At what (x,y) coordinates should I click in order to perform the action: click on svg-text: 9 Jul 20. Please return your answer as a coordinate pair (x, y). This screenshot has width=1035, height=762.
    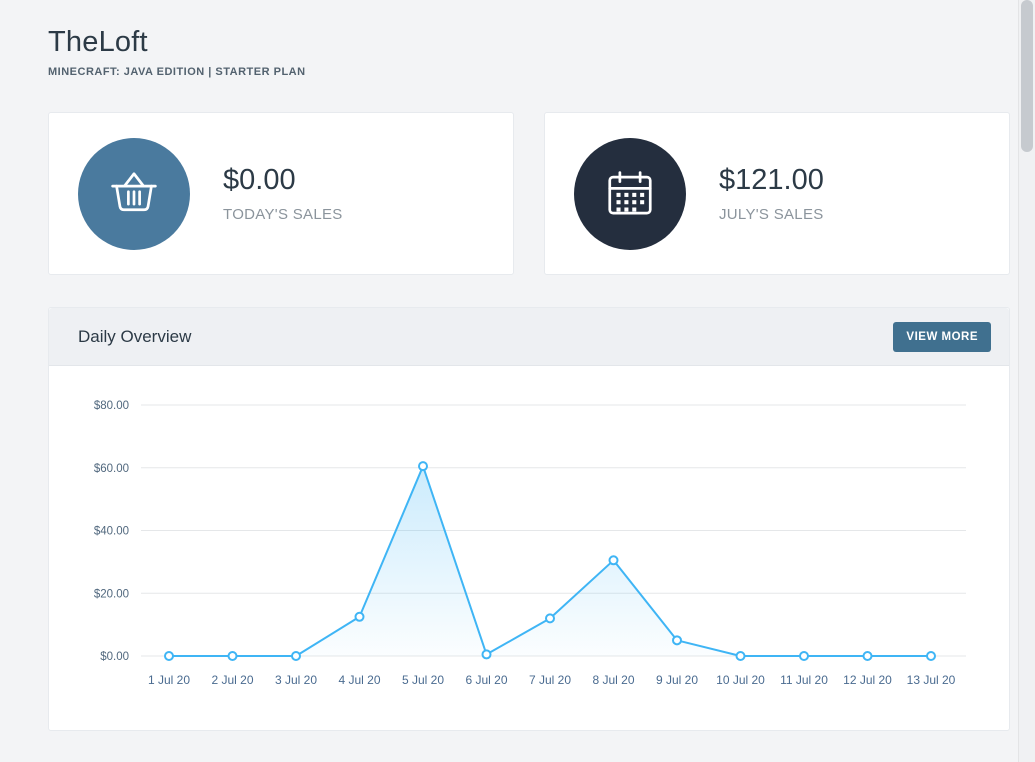
    Looking at the image, I should click on (677, 680).